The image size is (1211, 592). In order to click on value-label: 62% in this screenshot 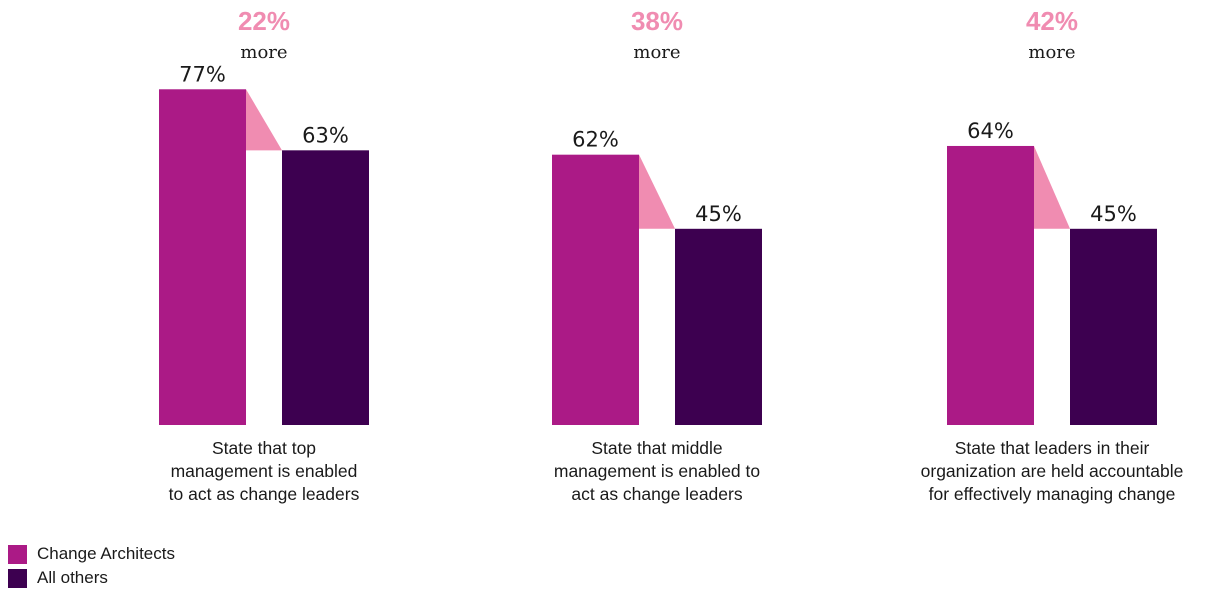, I will do `click(595, 140)`.